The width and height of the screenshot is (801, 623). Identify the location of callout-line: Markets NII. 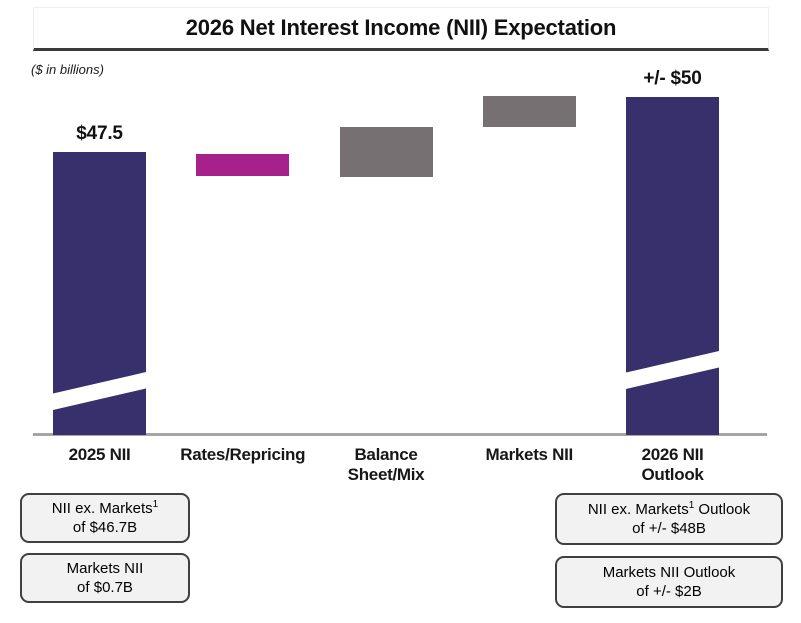
(105, 568).